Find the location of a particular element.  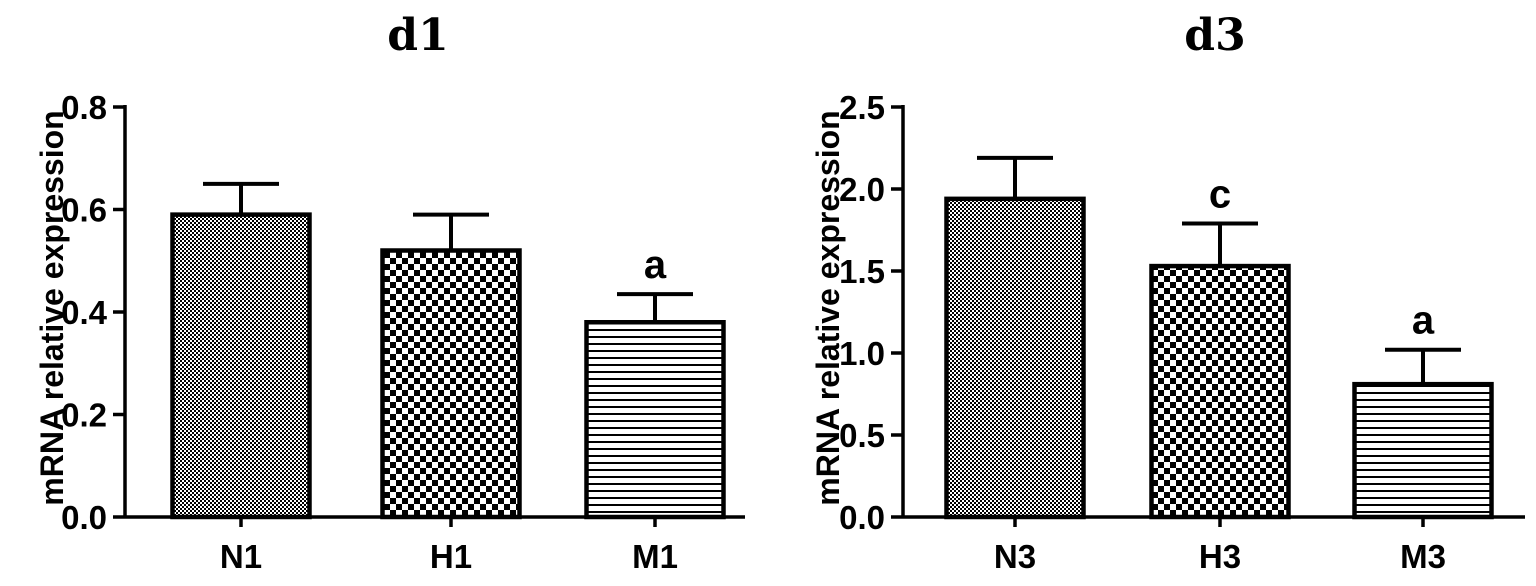

bar-n3 is located at coordinates (1015, 358).